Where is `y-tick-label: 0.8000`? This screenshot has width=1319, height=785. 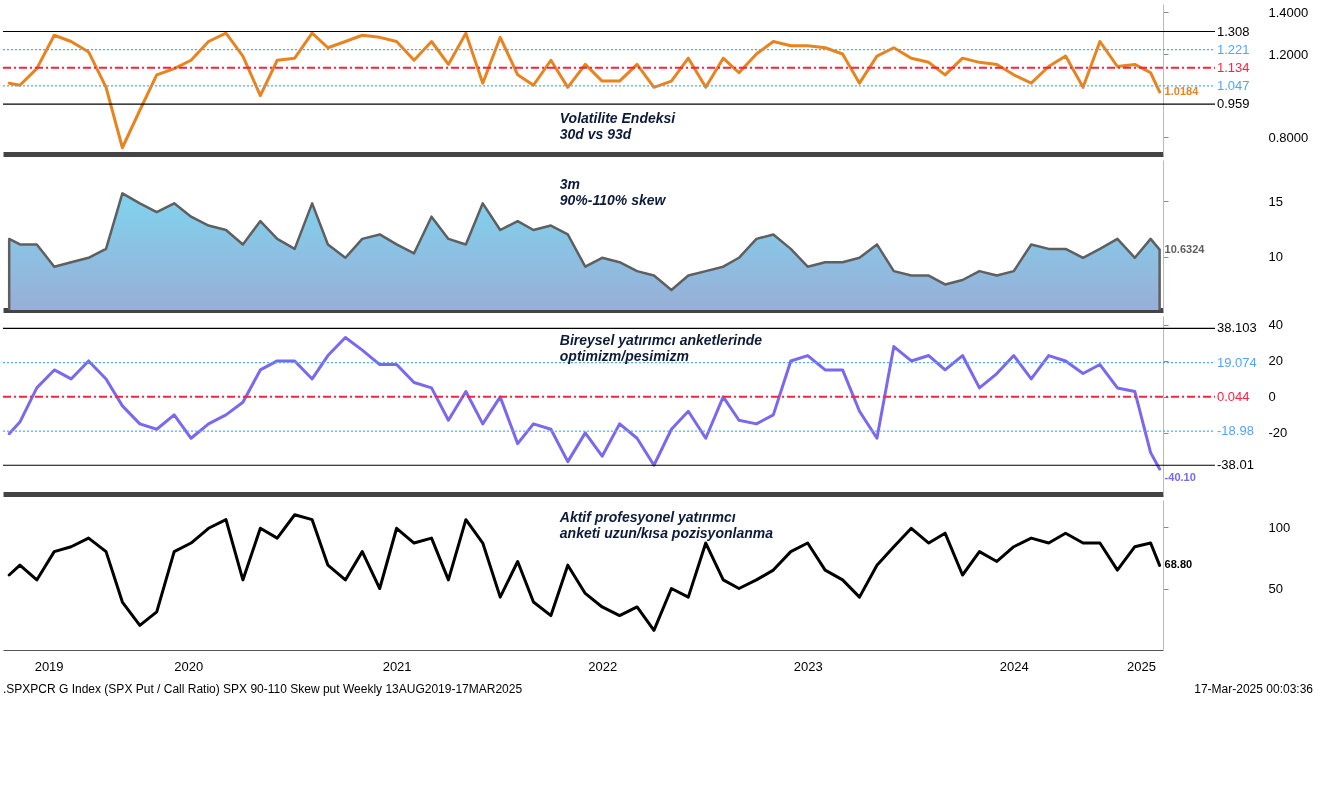 y-tick-label: 0.8000 is located at coordinates (1288, 137).